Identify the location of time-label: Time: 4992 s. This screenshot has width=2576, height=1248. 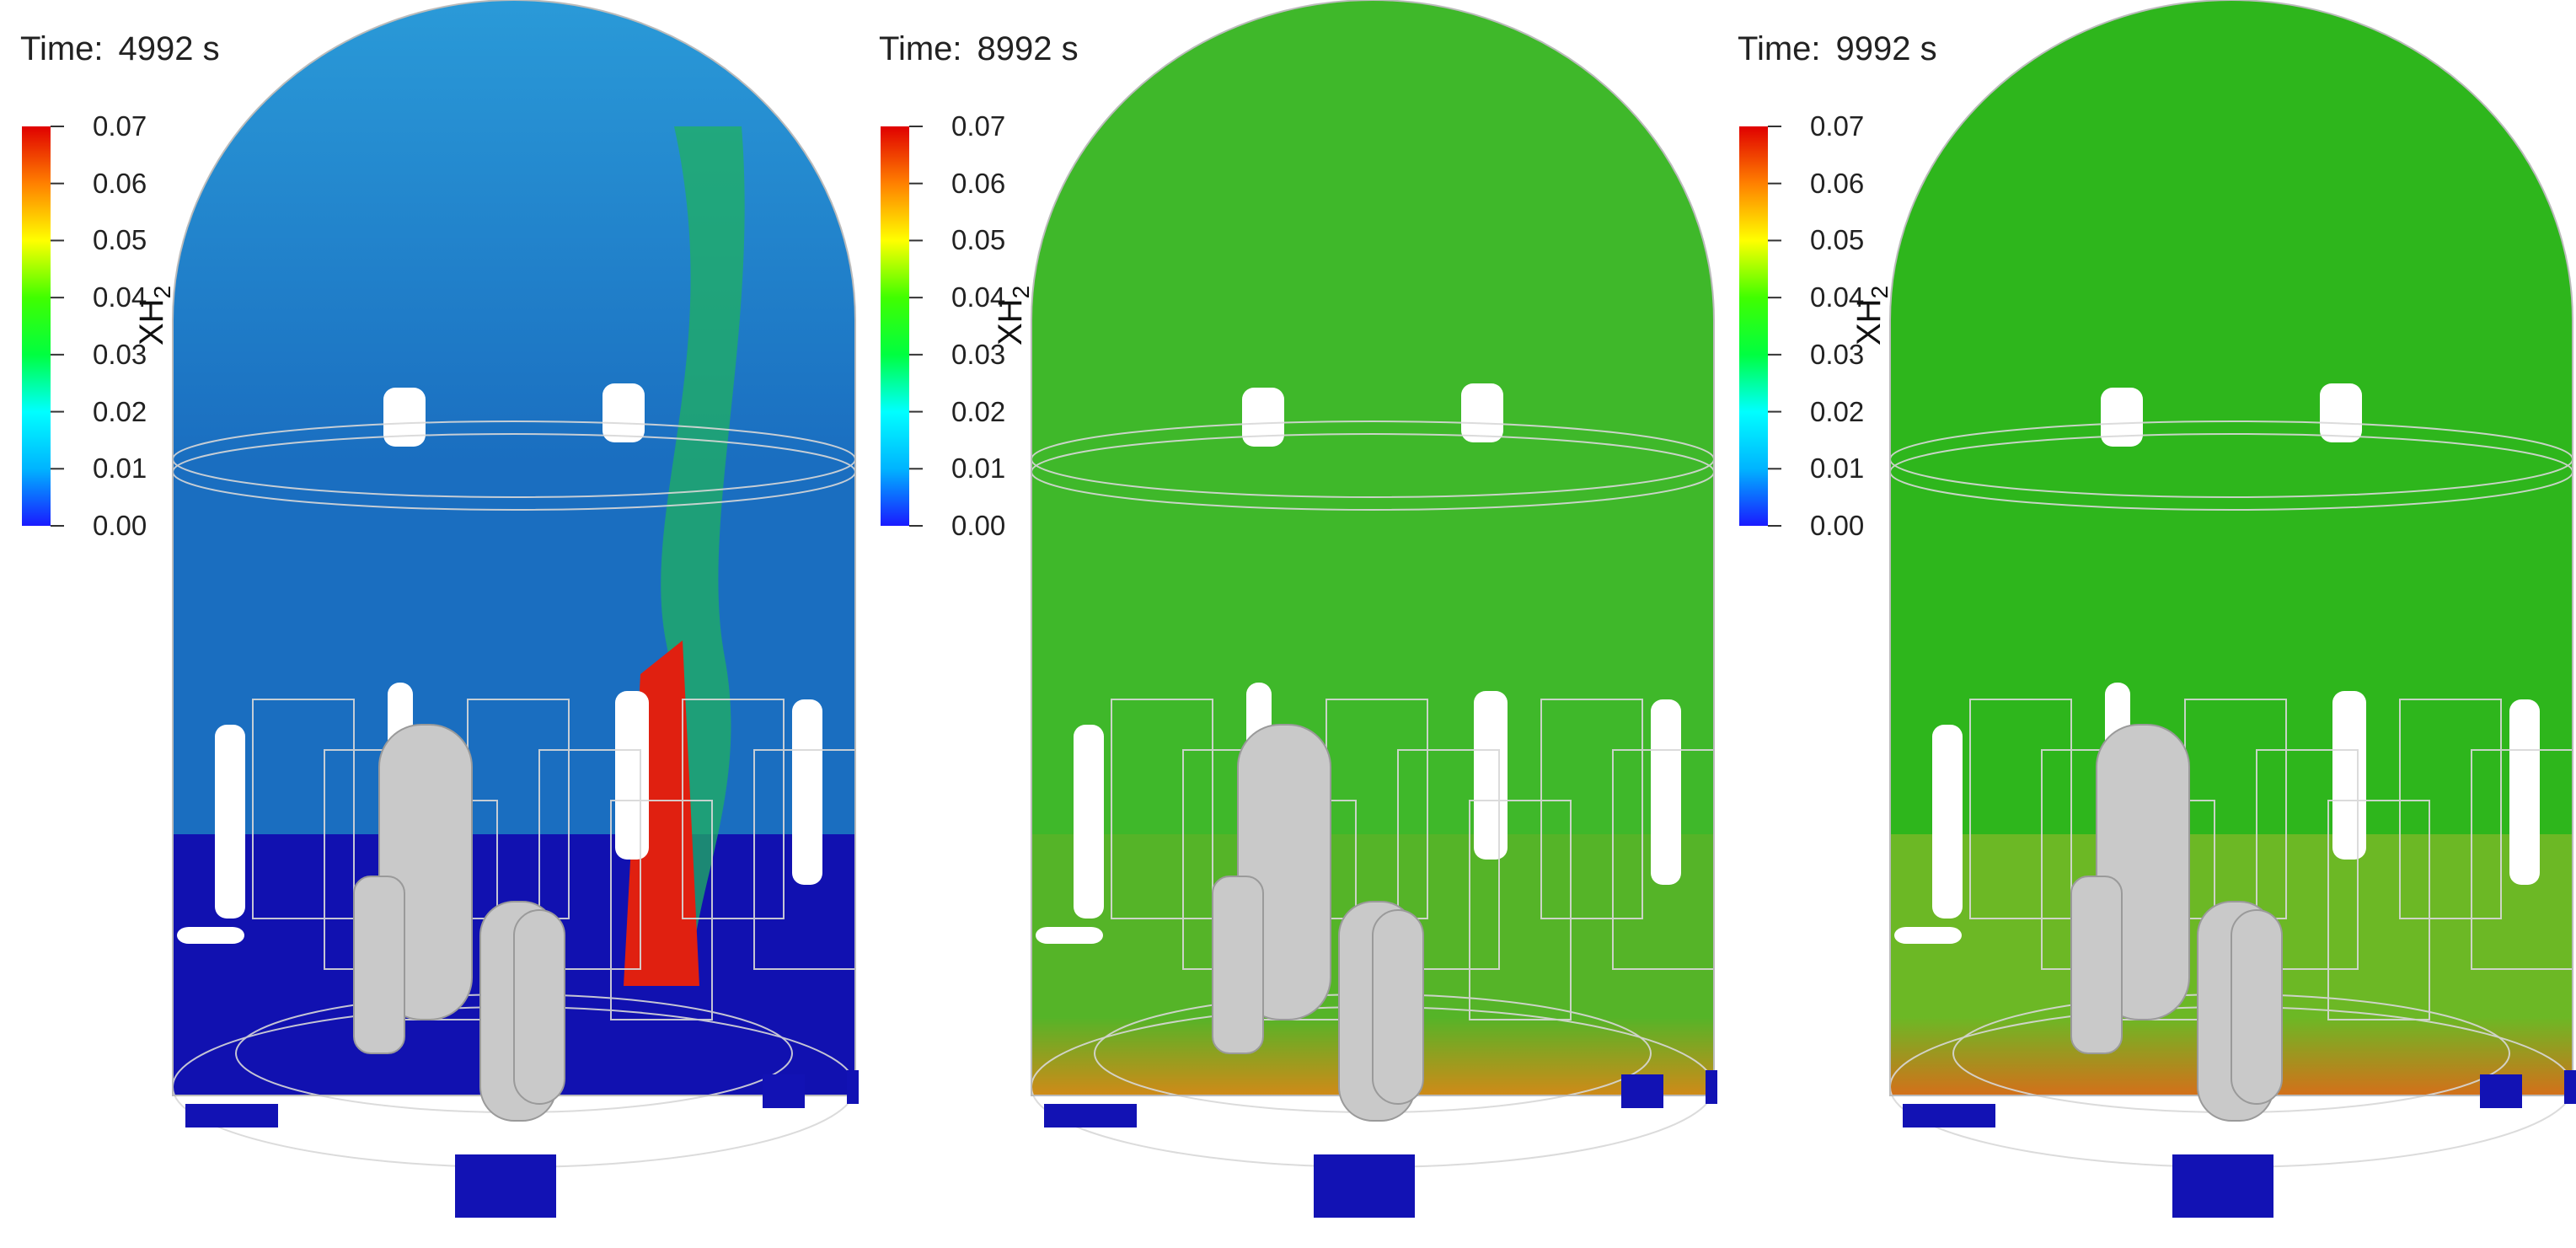
(120, 49).